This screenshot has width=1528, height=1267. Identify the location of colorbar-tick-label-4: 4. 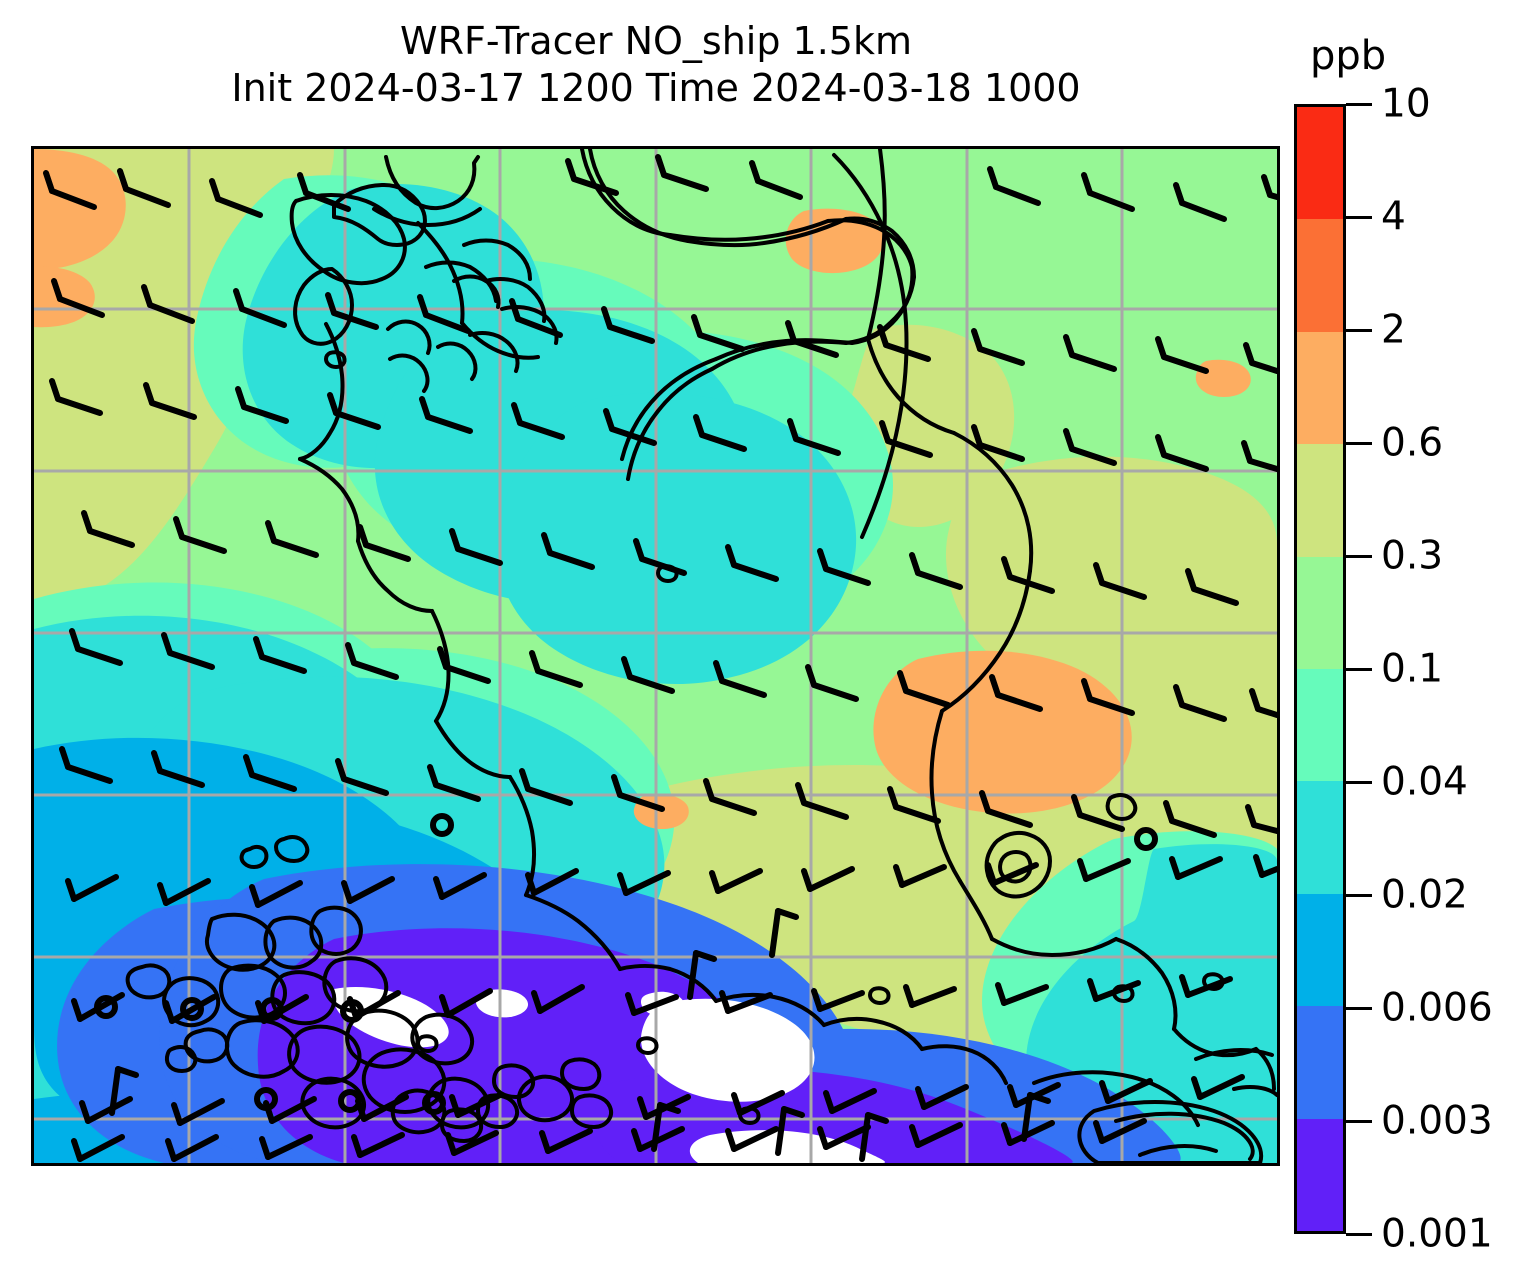
(1393, 217).